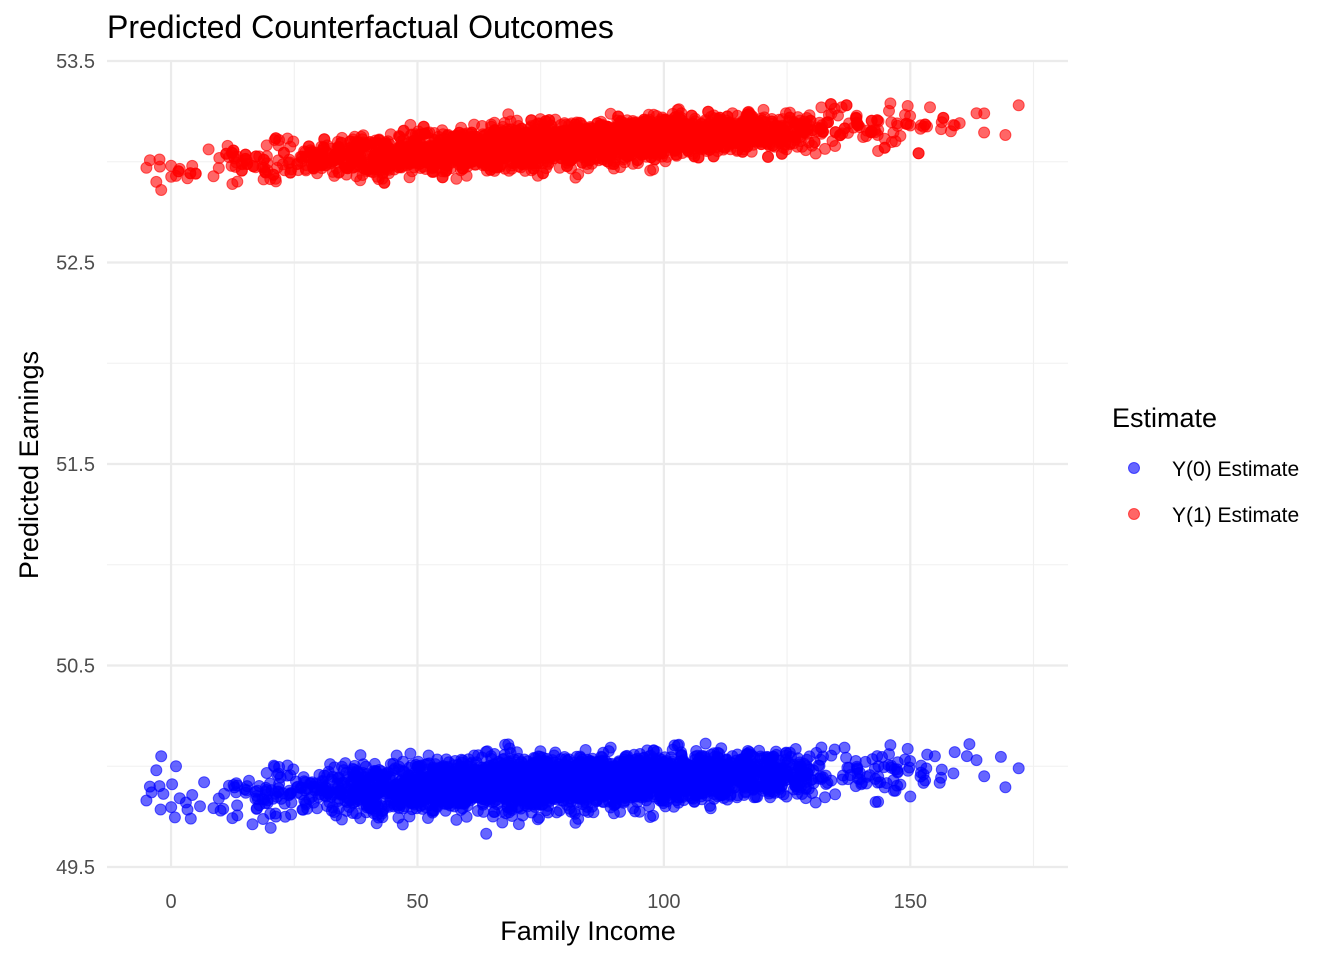 The height and width of the screenshot is (960, 1344). Describe the element at coordinates (360, 27) in the screenshot. I see `chart-title: Predicted Counterfactual Outcomes` at that location.